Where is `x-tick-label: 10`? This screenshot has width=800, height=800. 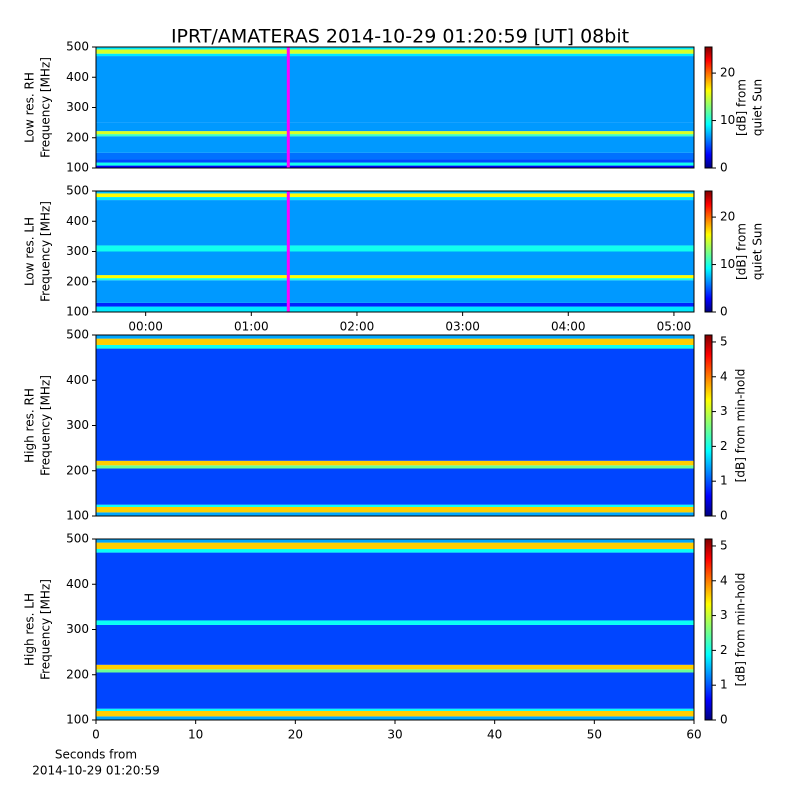
x-tick-label: 10 is located at coordinates (195, 735).